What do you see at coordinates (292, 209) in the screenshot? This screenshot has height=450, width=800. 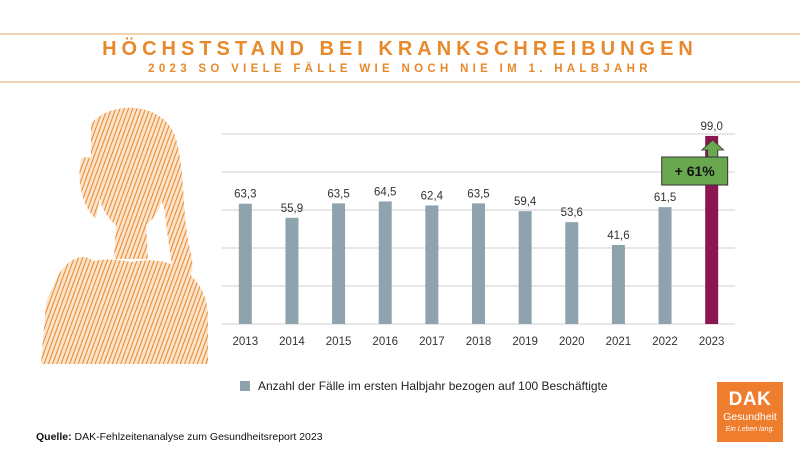 I see `value-label-2014: 55,9` at bounding box center [292, 209].